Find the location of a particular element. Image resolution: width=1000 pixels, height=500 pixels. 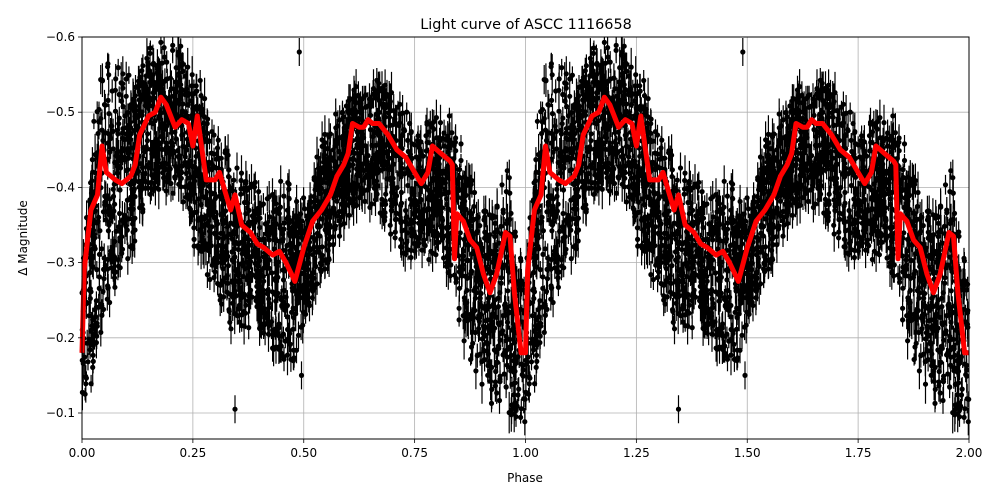

x-tick-label: 2.00 is located at coordinates (969, 453).